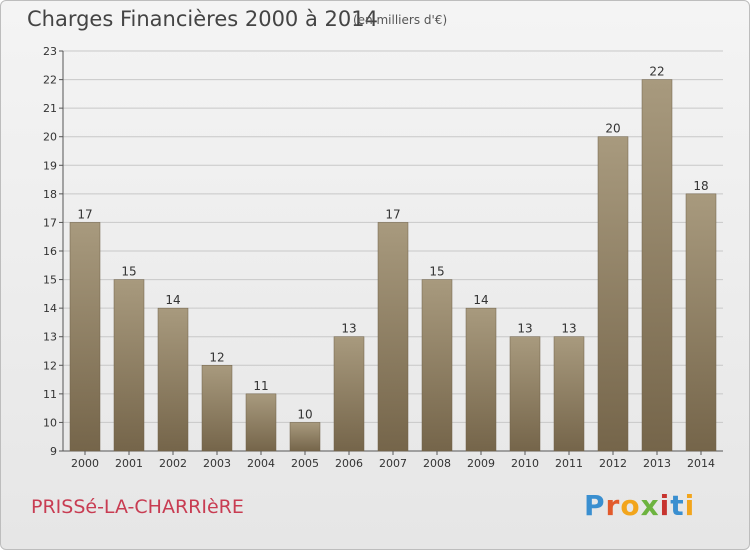 The height and width of the screenshot is (550, 750). I want to click on y-tick-label: 14, so click(50, 308).